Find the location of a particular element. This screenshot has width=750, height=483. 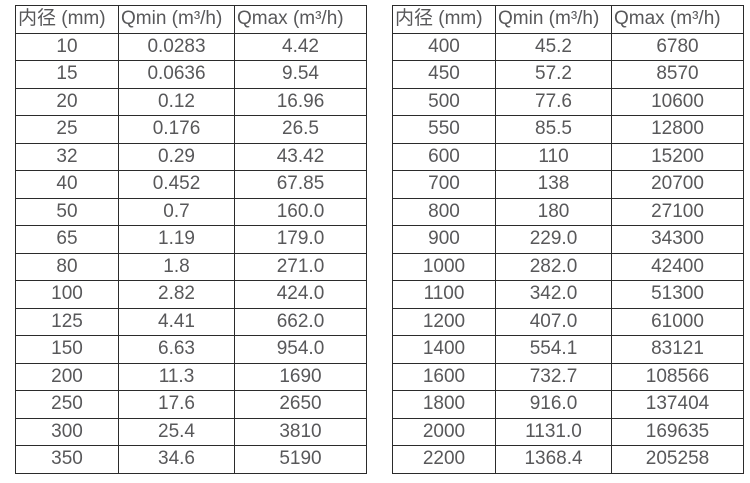

qmax-cell: 169635 is located at coordinates (677, 431).